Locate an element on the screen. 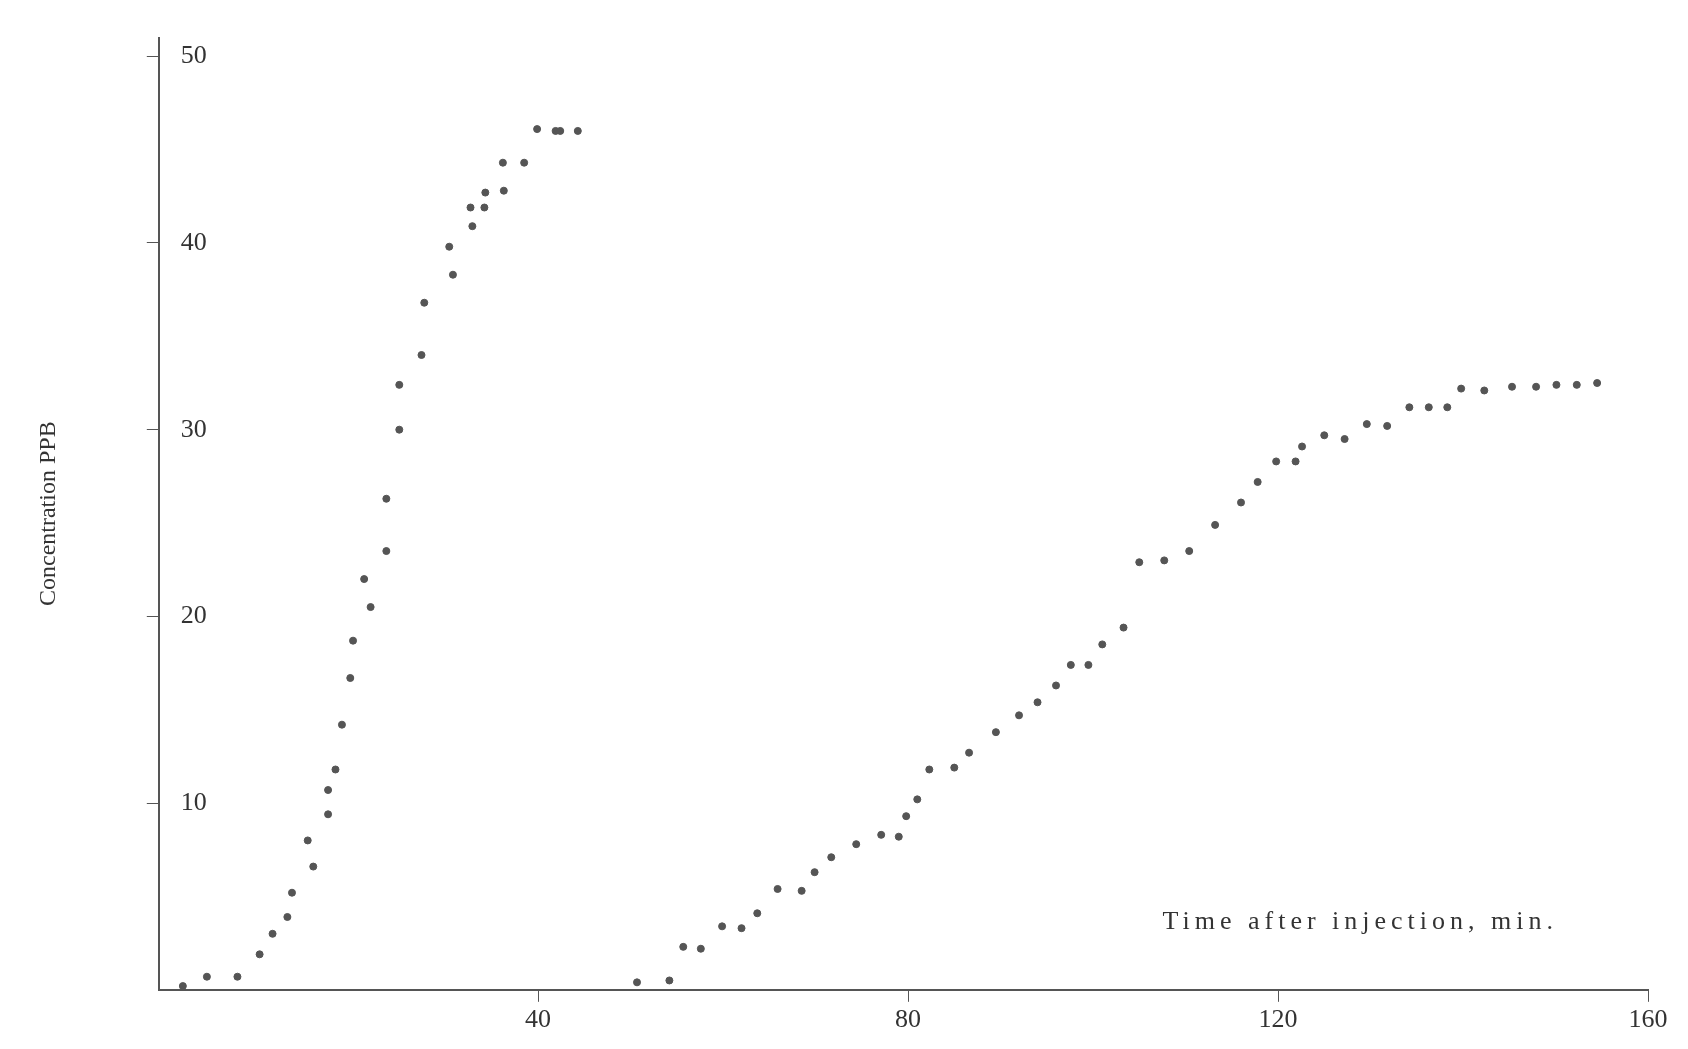 This screenshot has width=1688, height=1049. y-axis-title: Concentration PPB is located at coordinates (46, 514).